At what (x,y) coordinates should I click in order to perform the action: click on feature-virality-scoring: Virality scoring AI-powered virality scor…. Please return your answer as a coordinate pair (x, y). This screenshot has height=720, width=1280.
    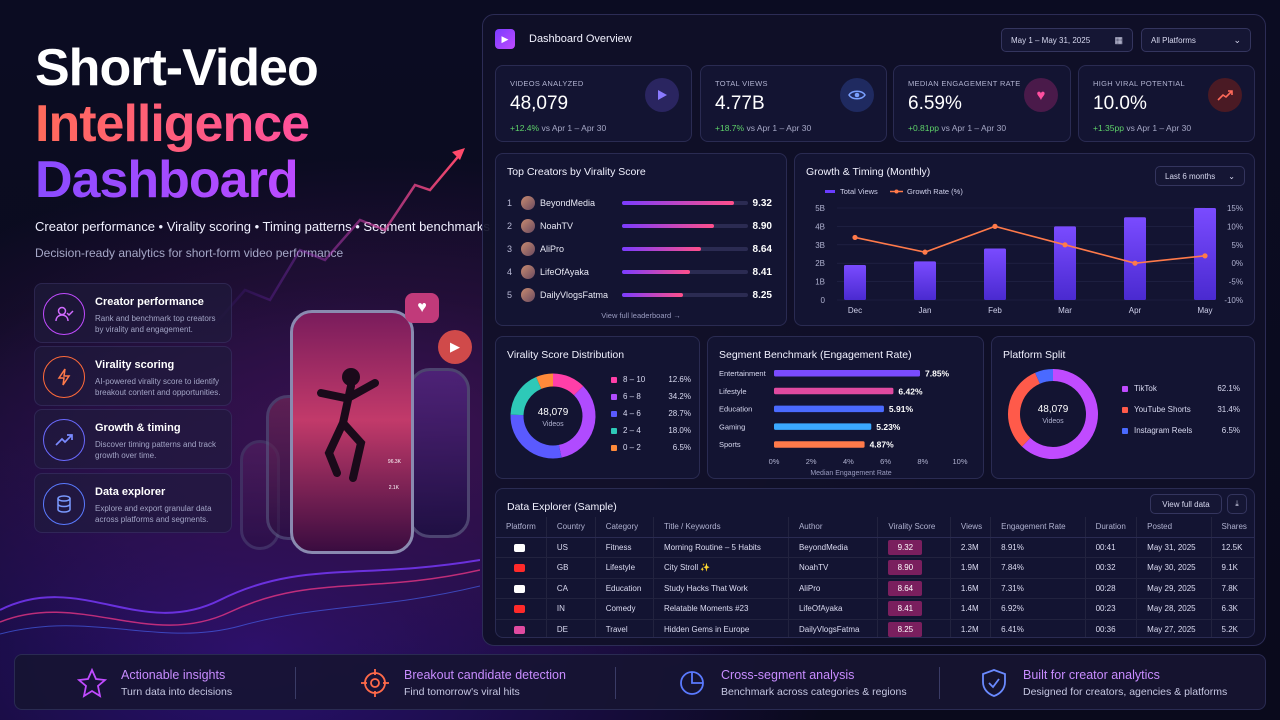
    Looking at the image, I should click on (133, 376).